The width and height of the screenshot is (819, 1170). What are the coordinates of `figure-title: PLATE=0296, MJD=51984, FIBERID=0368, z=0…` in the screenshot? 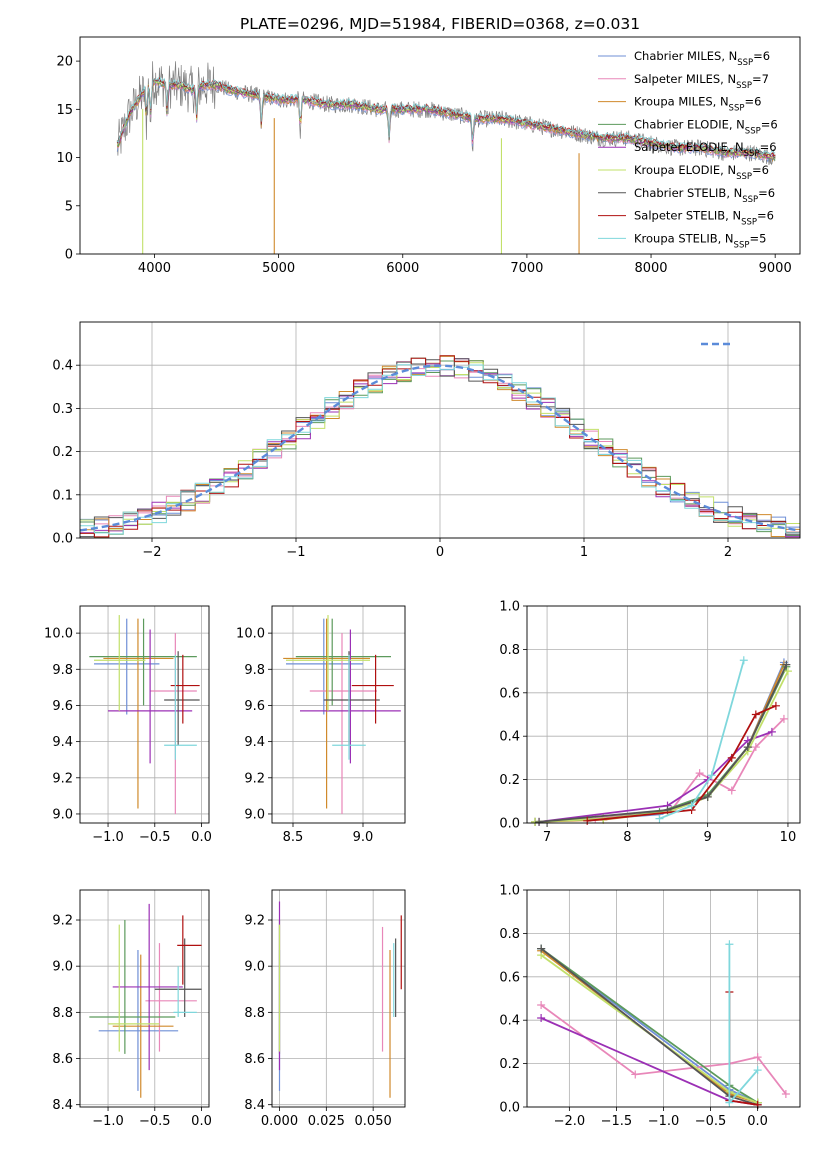 It's located at (440, 24).